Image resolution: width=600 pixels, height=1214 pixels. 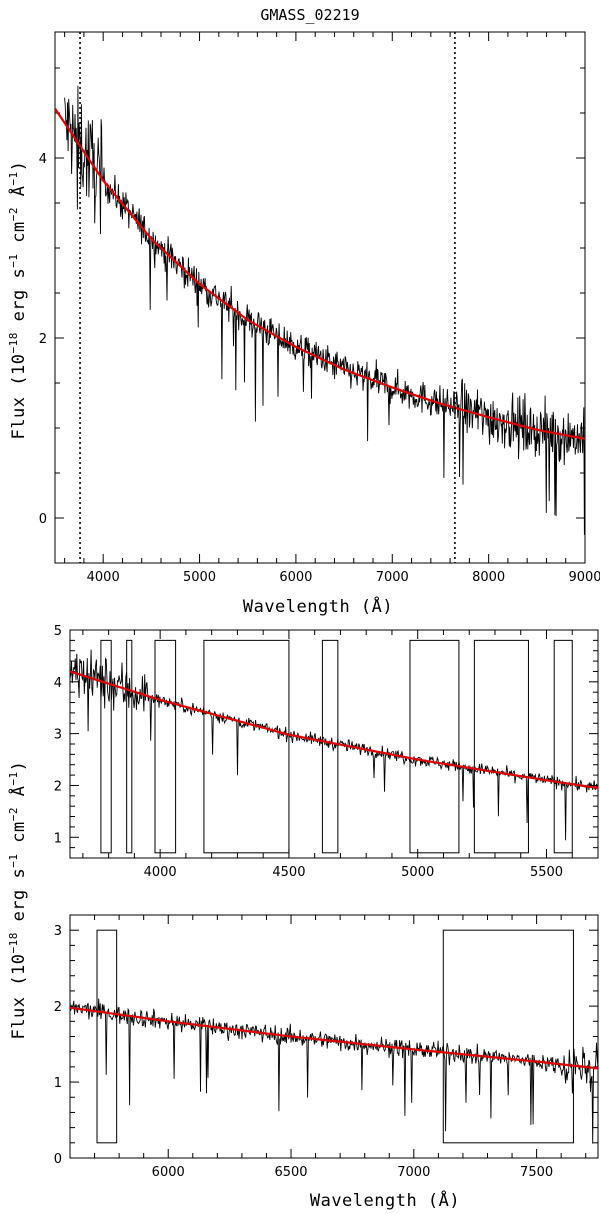 What do you see at coordinates (584, 577) in the screenshot?
I see `x-tick-label: 9000` at bounding box center [584, 577].